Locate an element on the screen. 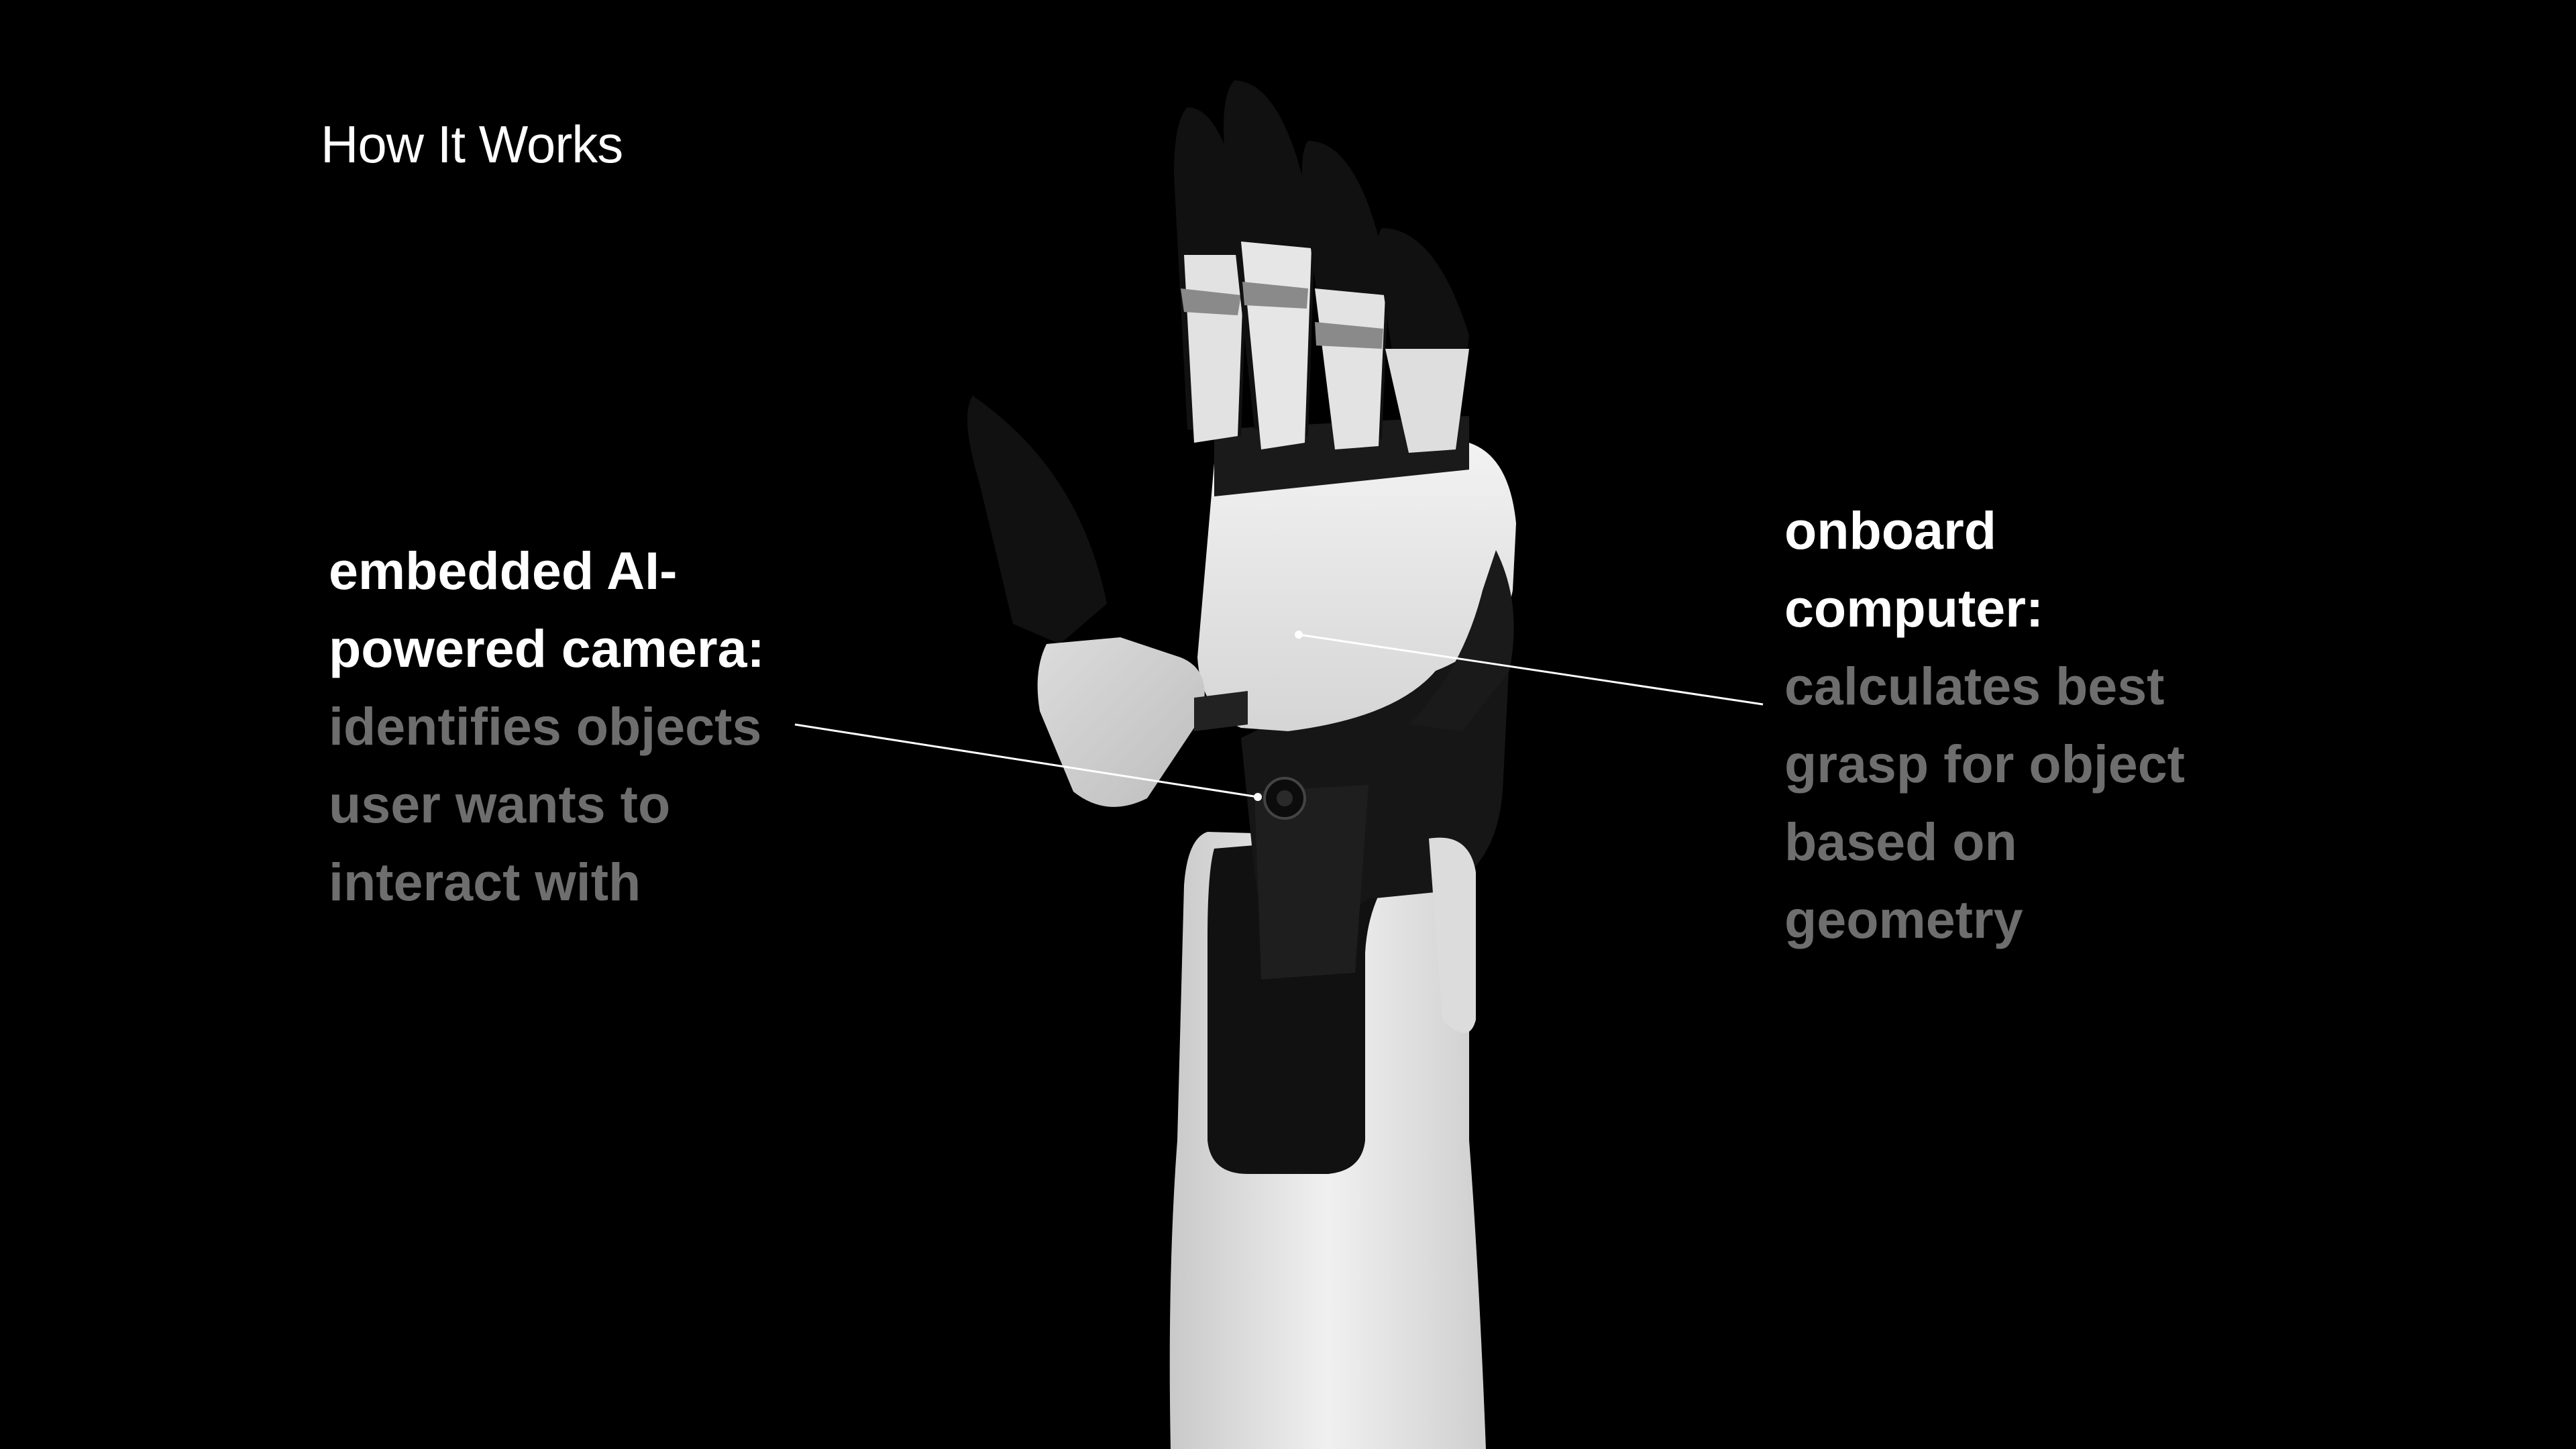 The width and height of the screenshot is (2576, 1449). wrist-strut is located at coordinates (1311, 882).